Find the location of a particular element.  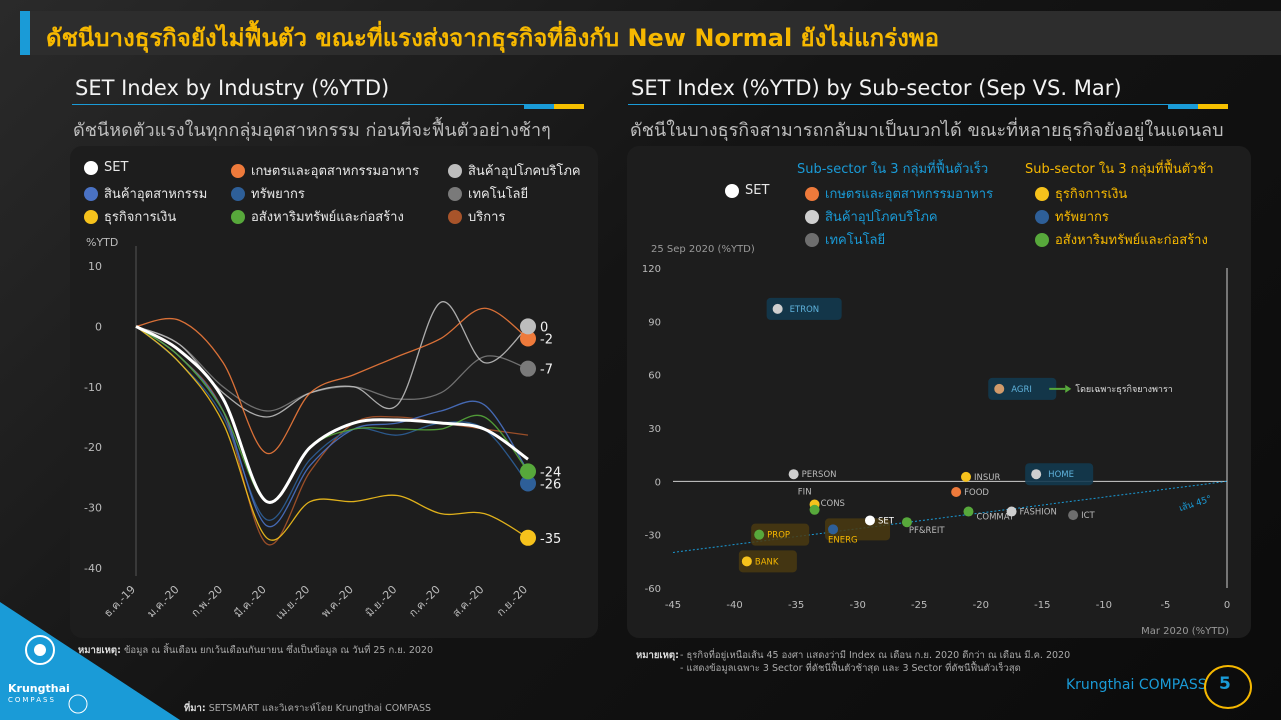

x-tick-label: -25 is located at coordinates (919, 605).